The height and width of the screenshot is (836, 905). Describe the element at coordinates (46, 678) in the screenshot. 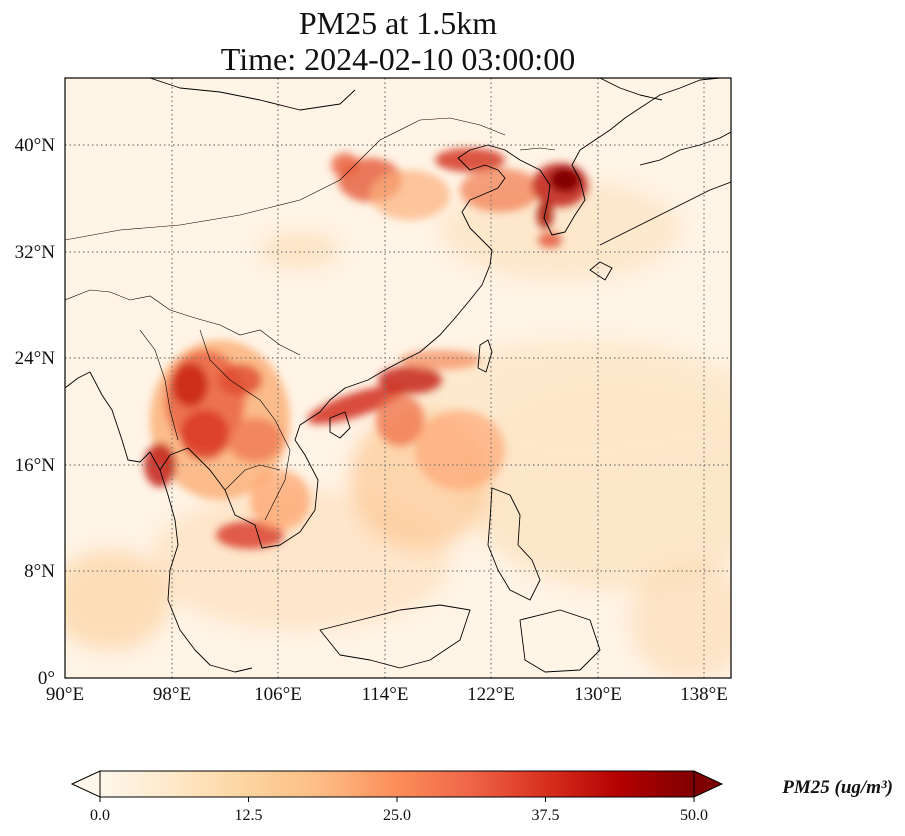

I see `lat-tick-label: 0°` at that location.